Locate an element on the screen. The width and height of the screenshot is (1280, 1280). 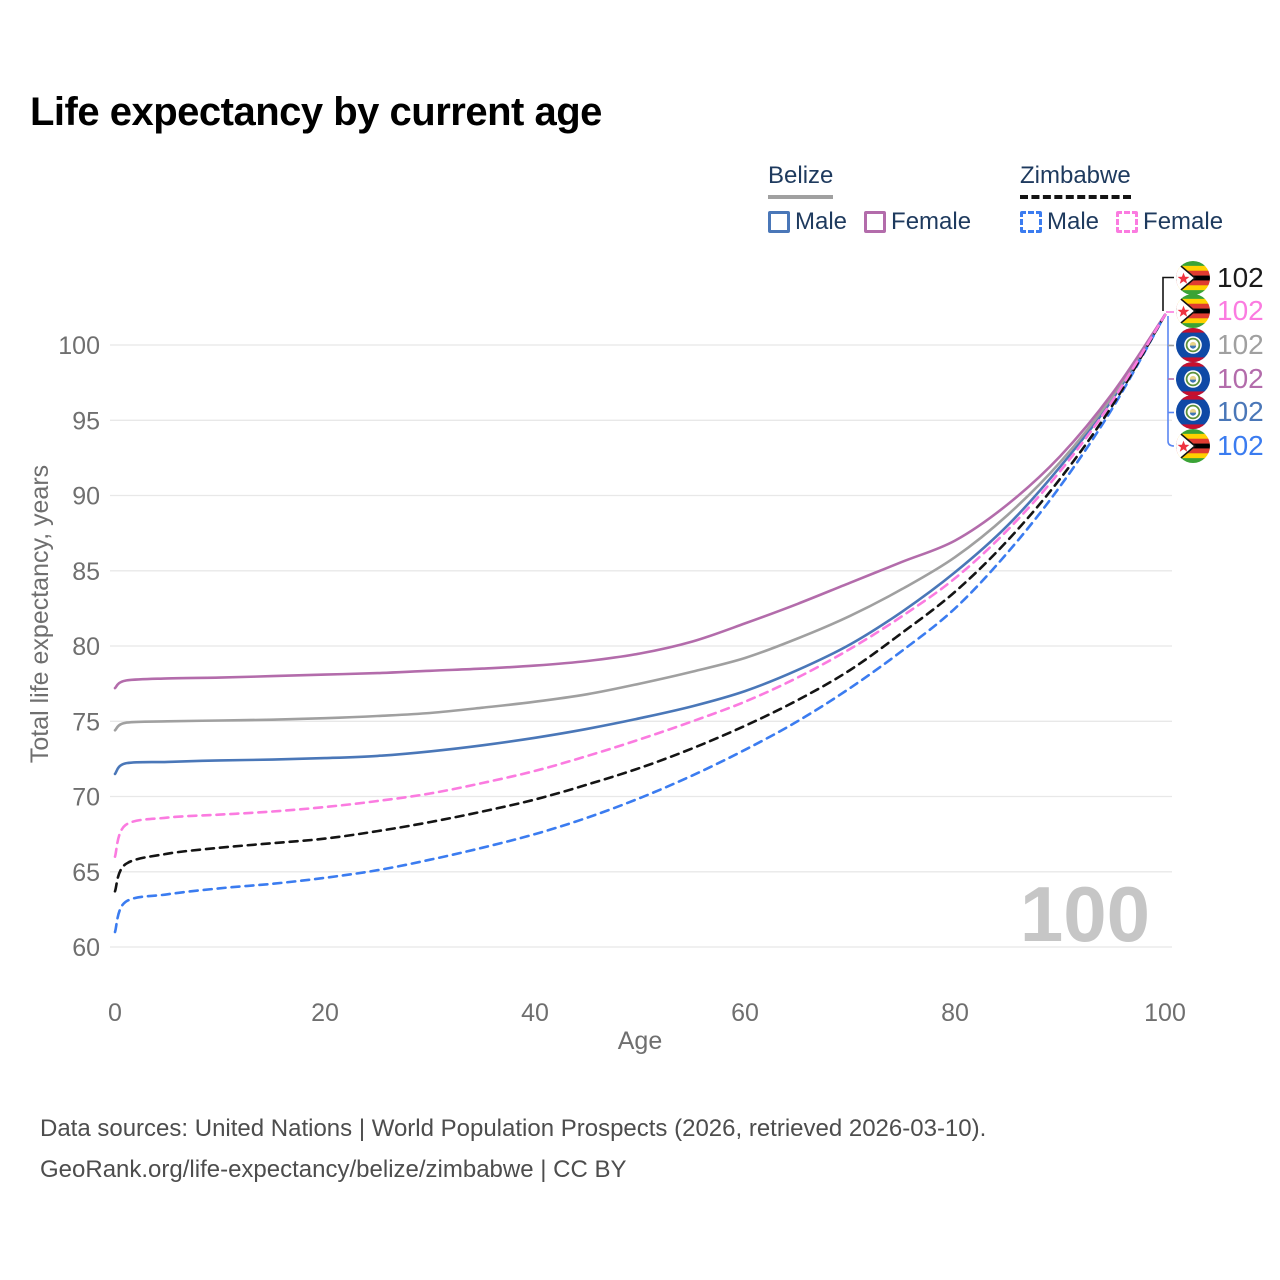
legend-checkbox-zimbabwe-male is located at coordinates (1031, 222).